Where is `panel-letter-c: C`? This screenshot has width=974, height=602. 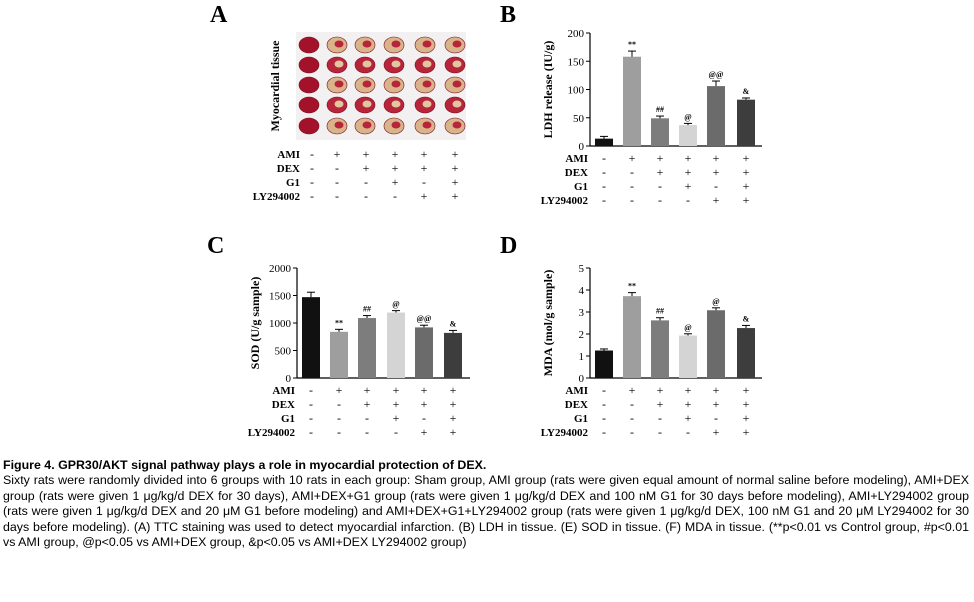 panel-letter-c: C is located at coordinates (216, 246).